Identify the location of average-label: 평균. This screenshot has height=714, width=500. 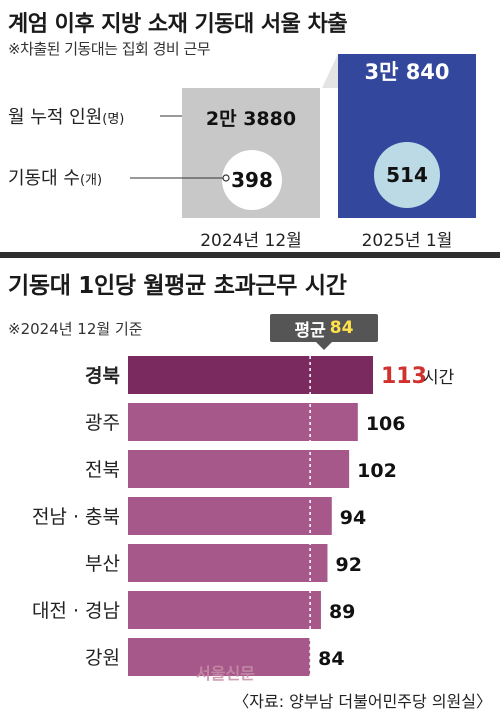
(310, 330).